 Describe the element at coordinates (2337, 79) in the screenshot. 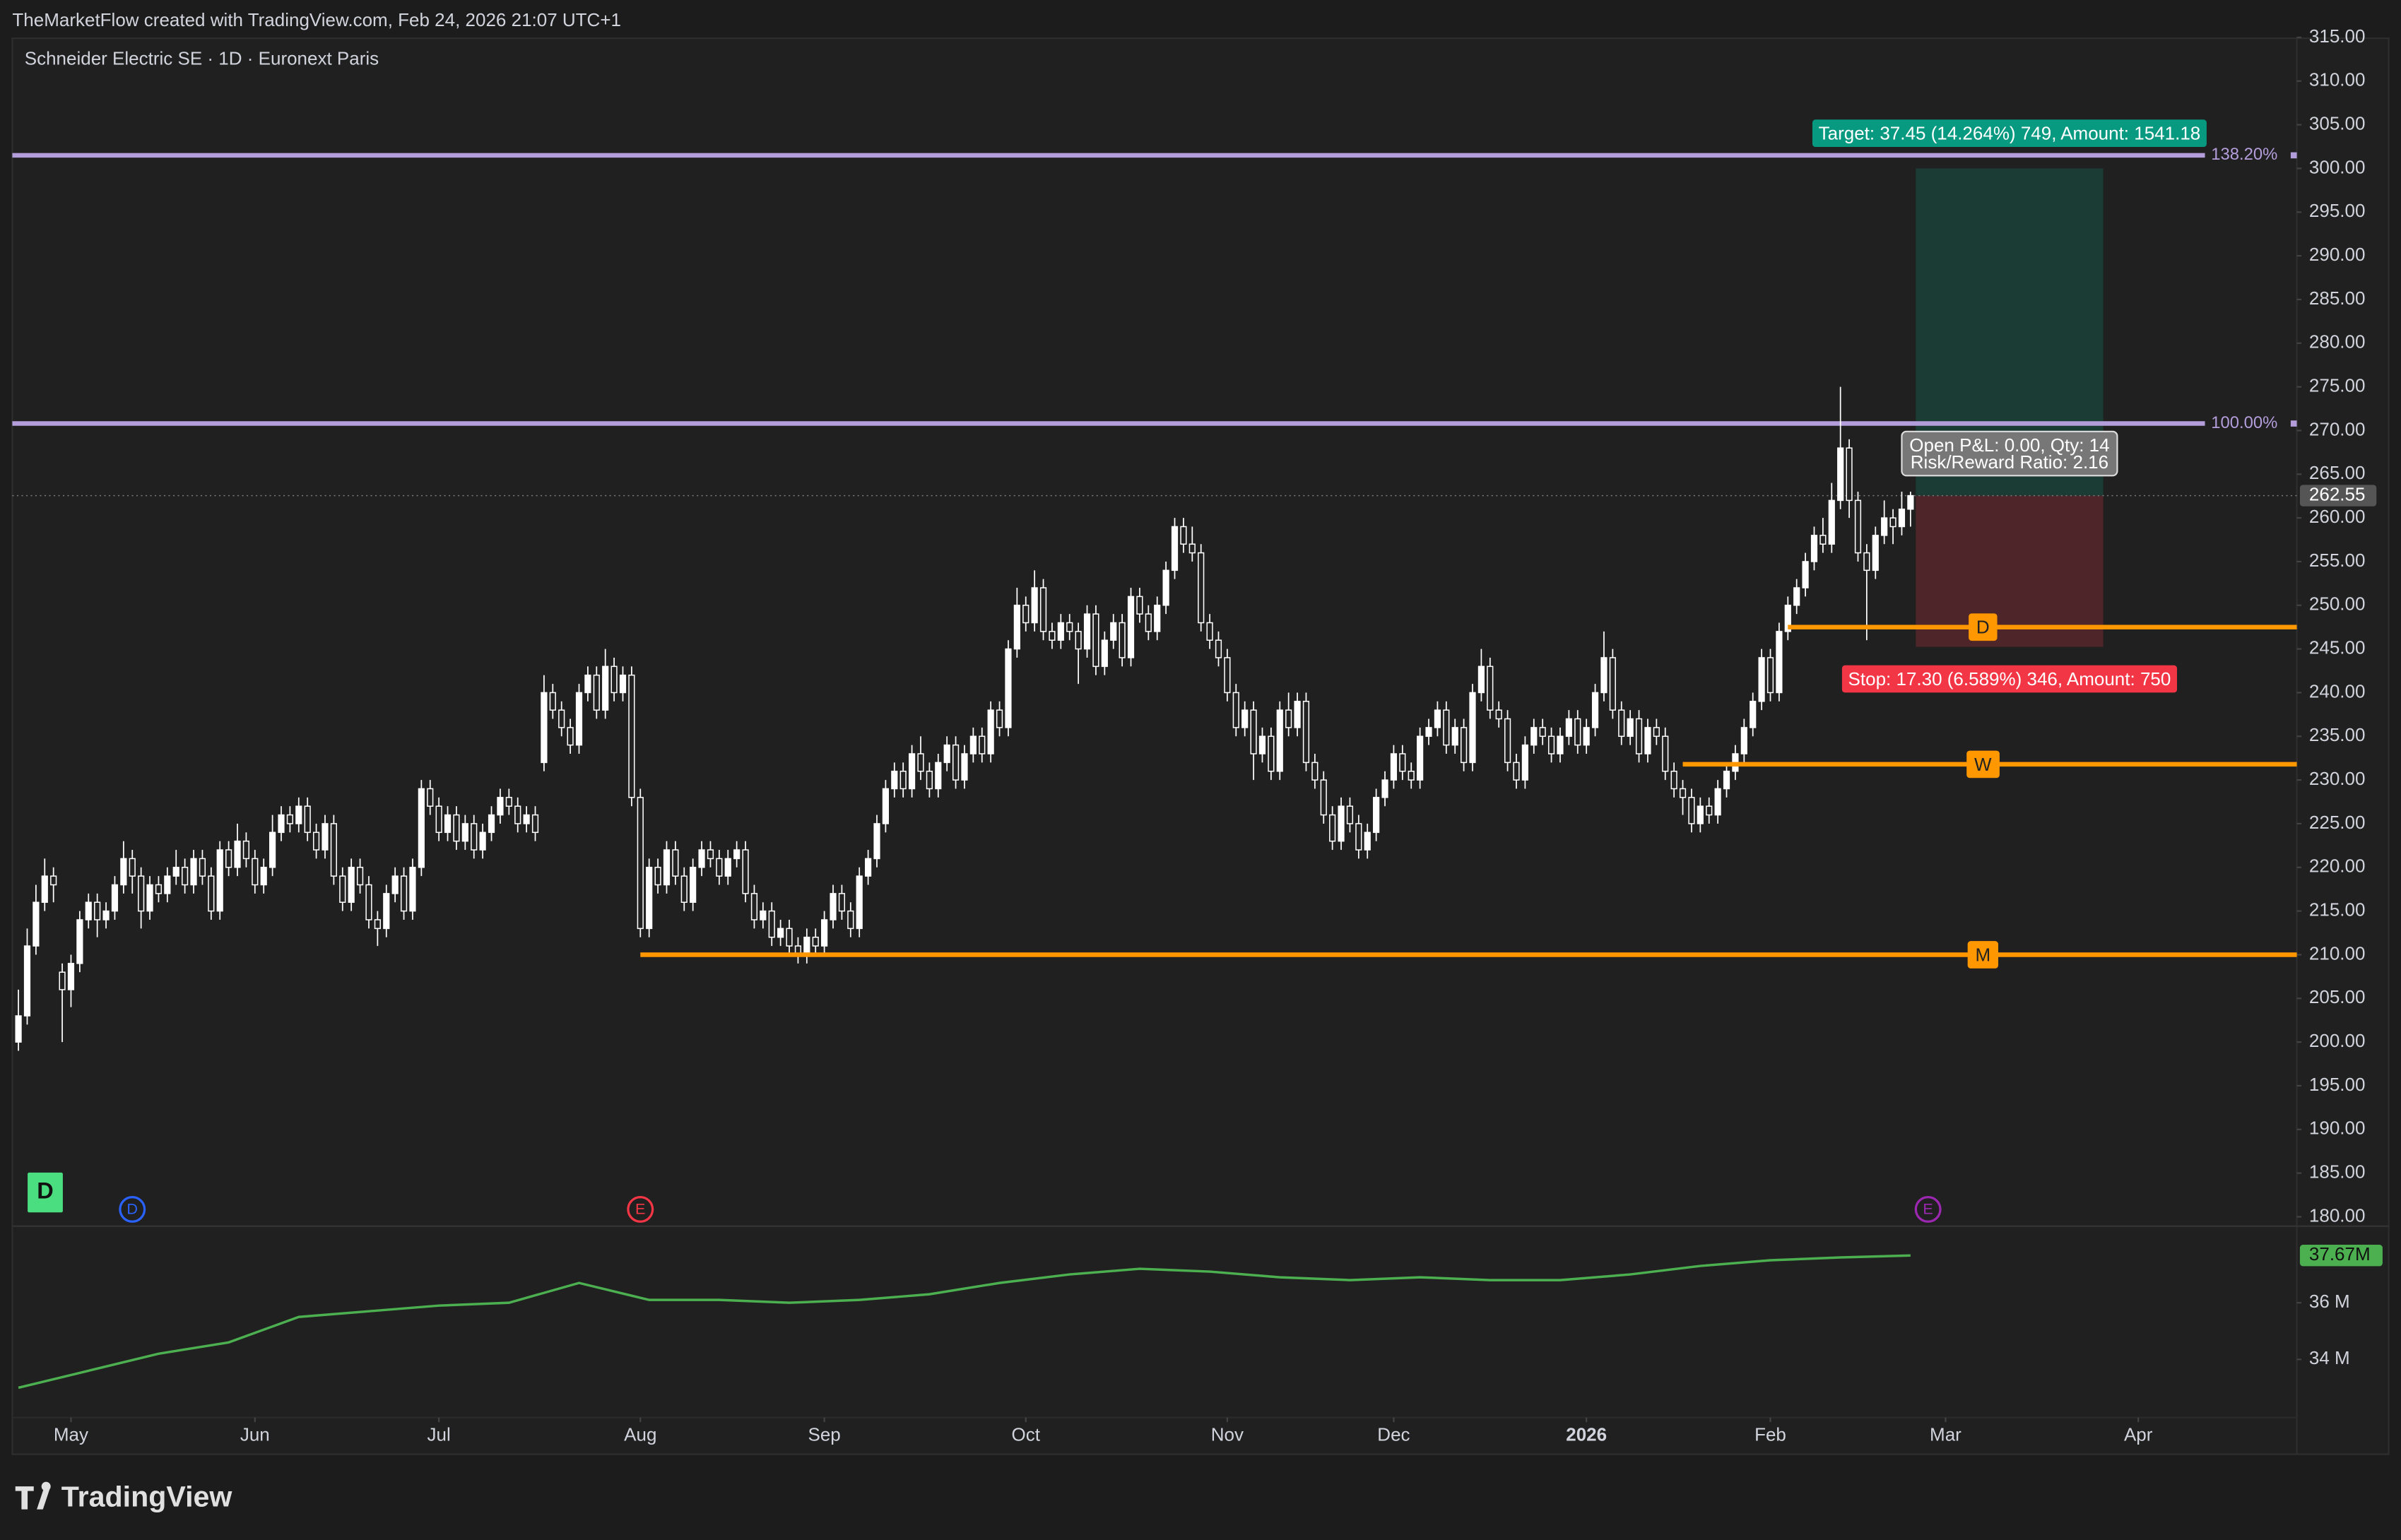

I see `y-tick-label: 310.00` at that location.